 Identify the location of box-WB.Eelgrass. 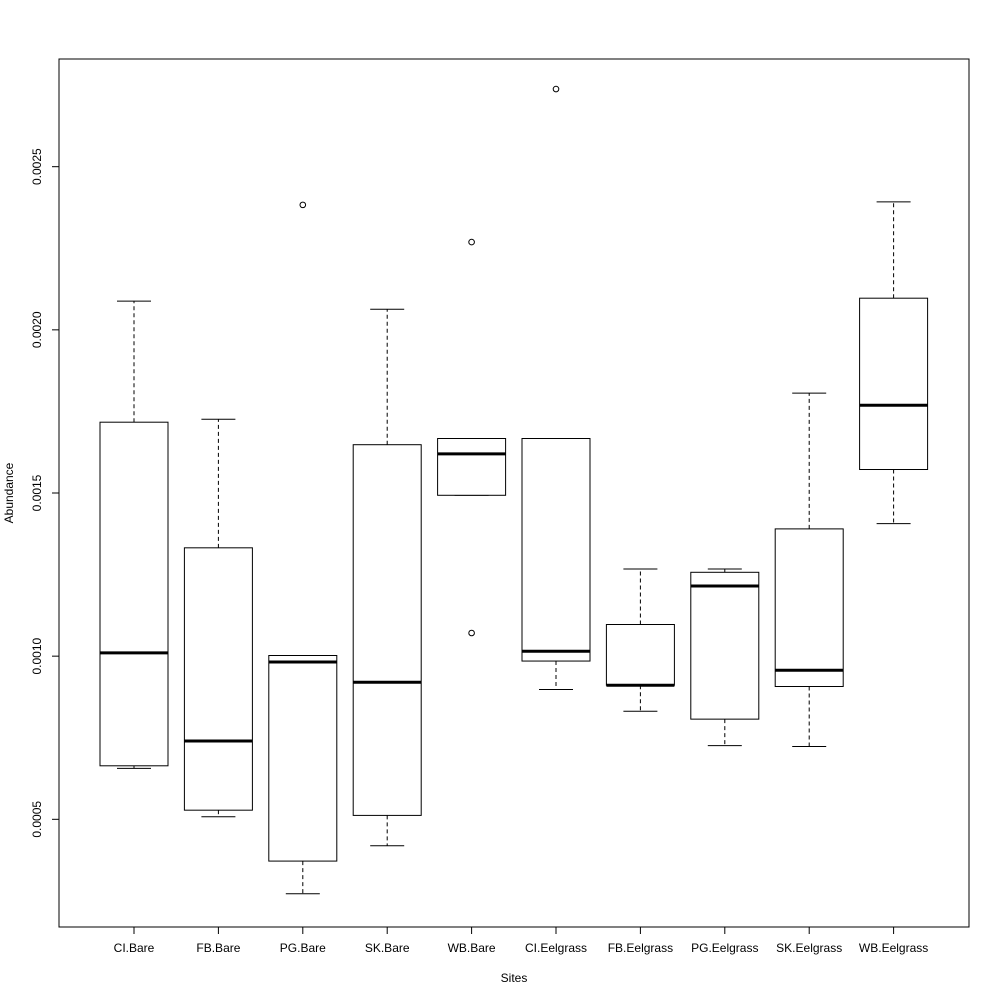
(894, 363).